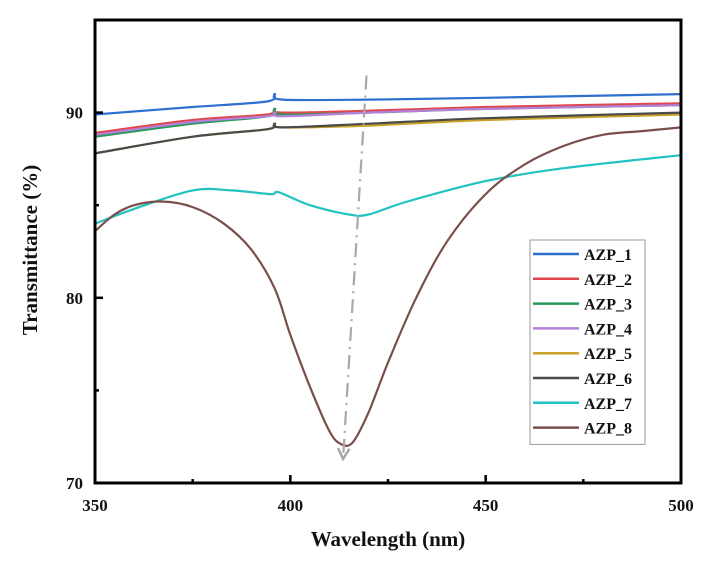  What do you see at coordinates (608, 280) in the screenshot?
I see `legend-label: AZP_2` at bounding box center [608, 280].